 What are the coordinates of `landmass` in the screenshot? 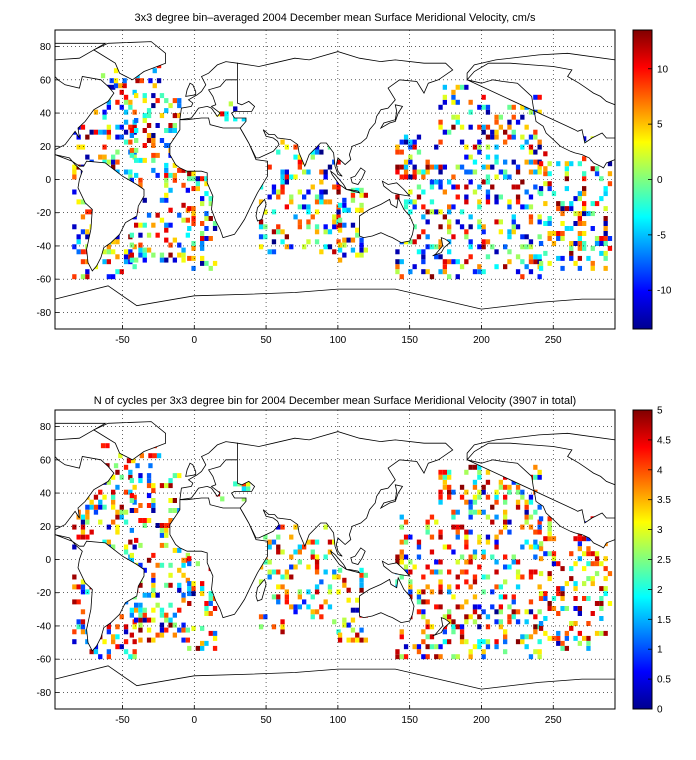 It's located at (261, 210).